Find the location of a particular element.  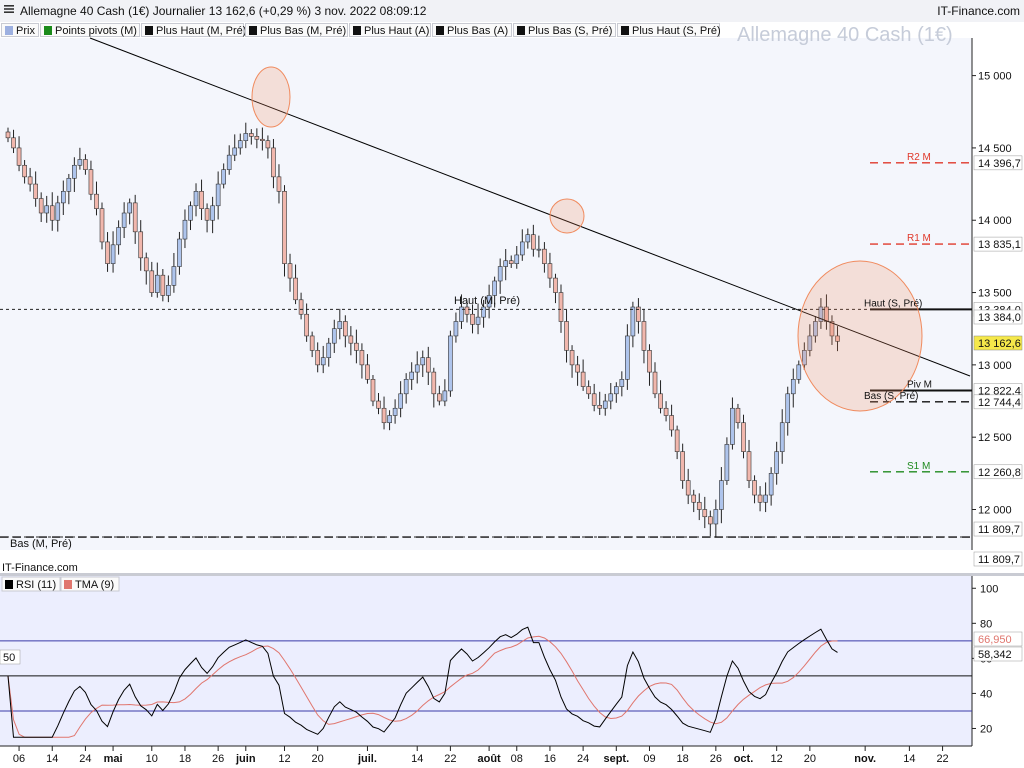

legend-chip-plus-haut-s: Plus Haut (S, Pré) is located at coordinates (669, 30).